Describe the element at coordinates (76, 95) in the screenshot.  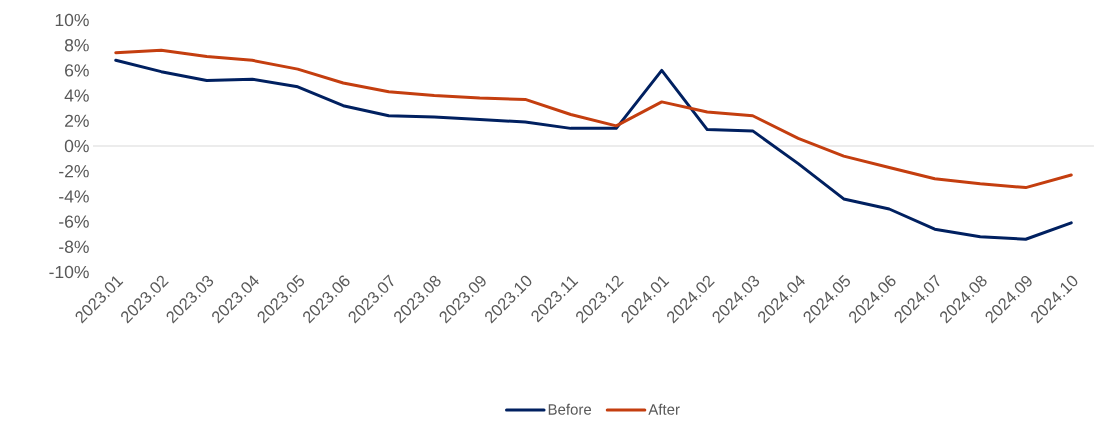
I see `y-tick-label: 4%` at that location.